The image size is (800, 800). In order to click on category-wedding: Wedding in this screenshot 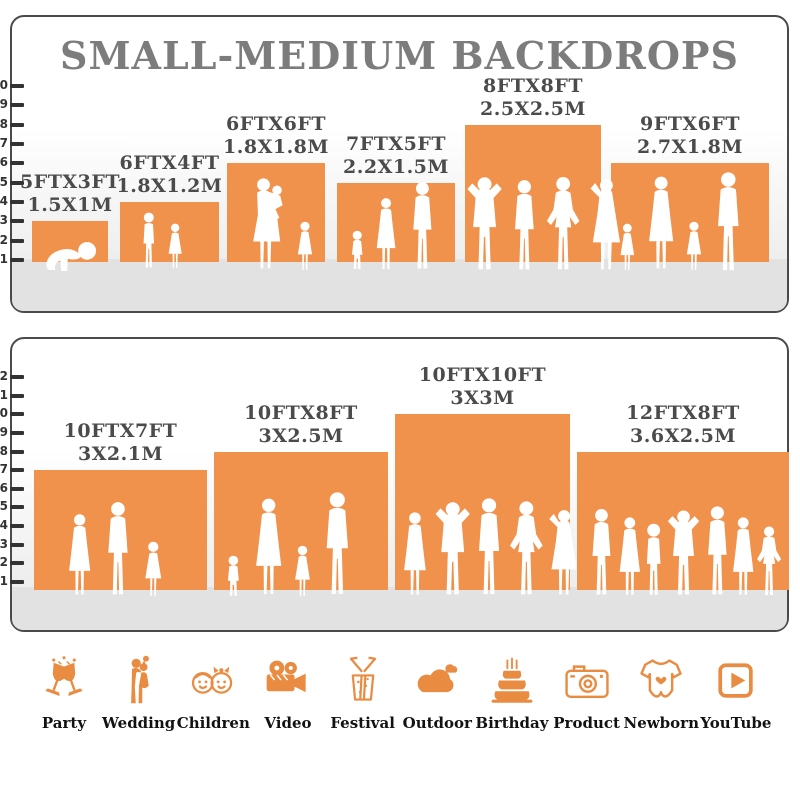, I will do `click(139, 693)`.